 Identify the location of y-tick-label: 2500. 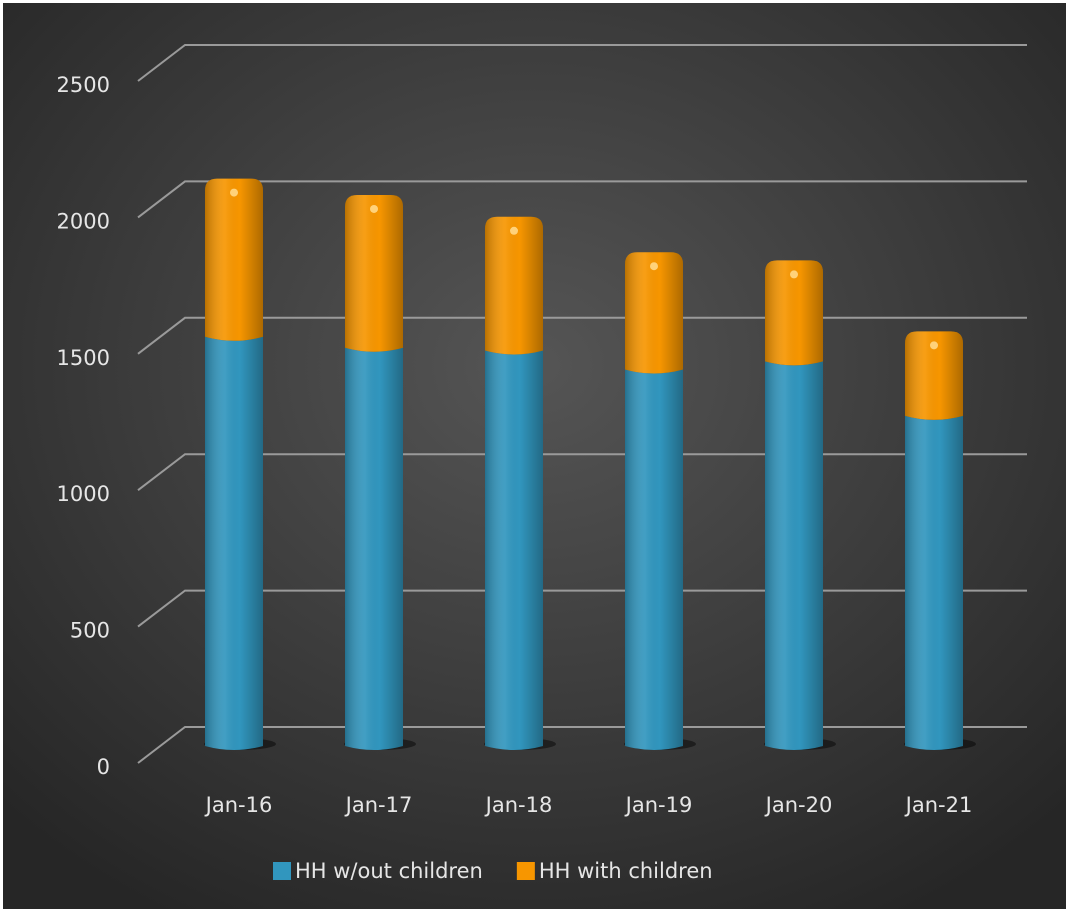
(83, 85).